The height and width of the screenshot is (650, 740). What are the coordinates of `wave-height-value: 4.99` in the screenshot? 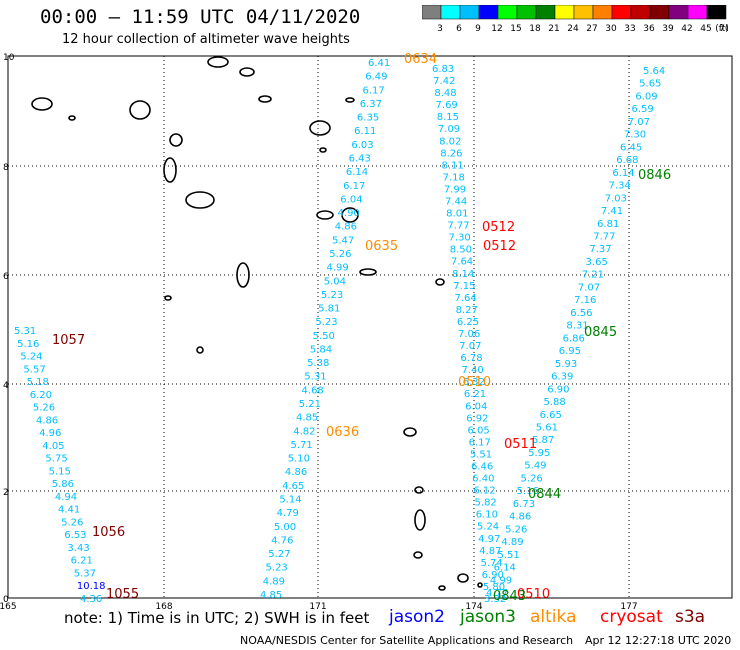 It's located at (337, 268).